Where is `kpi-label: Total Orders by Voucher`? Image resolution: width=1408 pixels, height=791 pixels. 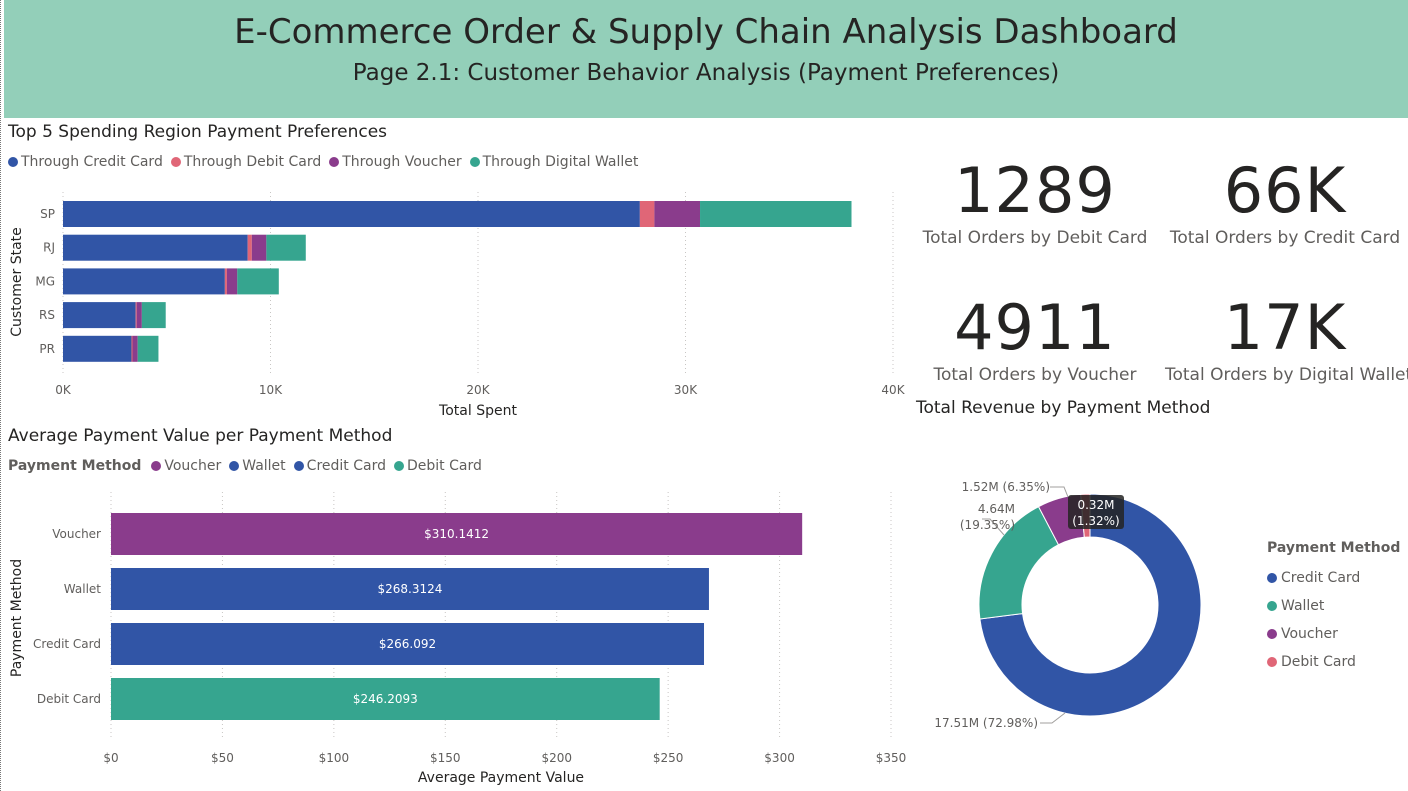 kpi-label: Total Orders by Voucher is located at coordinates (1035, 375).